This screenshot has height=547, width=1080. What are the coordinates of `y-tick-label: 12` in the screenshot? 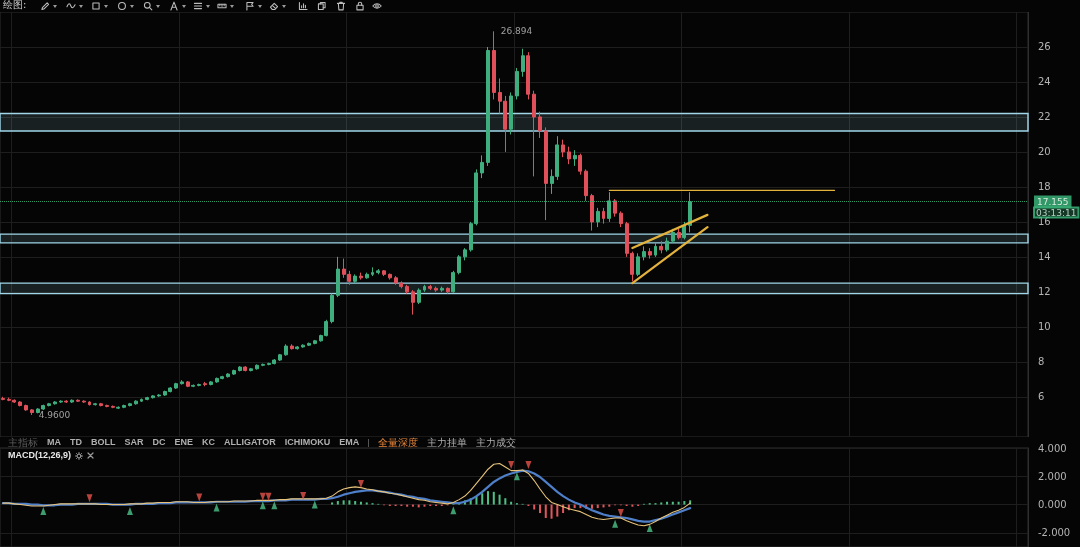 It's located at (1044, 292).